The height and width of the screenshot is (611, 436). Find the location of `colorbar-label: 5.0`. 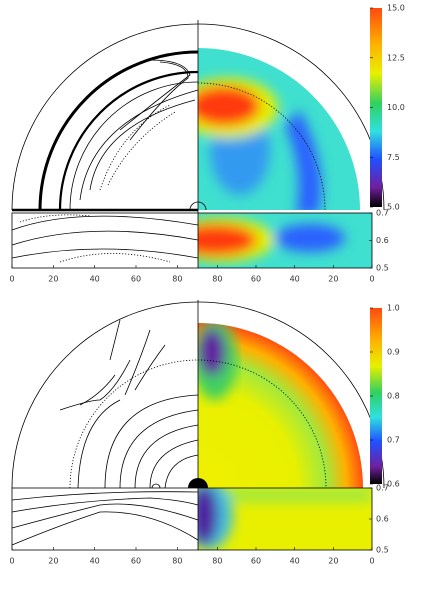

colorbar-label: 5.0 is located at coordinates (393, 207).